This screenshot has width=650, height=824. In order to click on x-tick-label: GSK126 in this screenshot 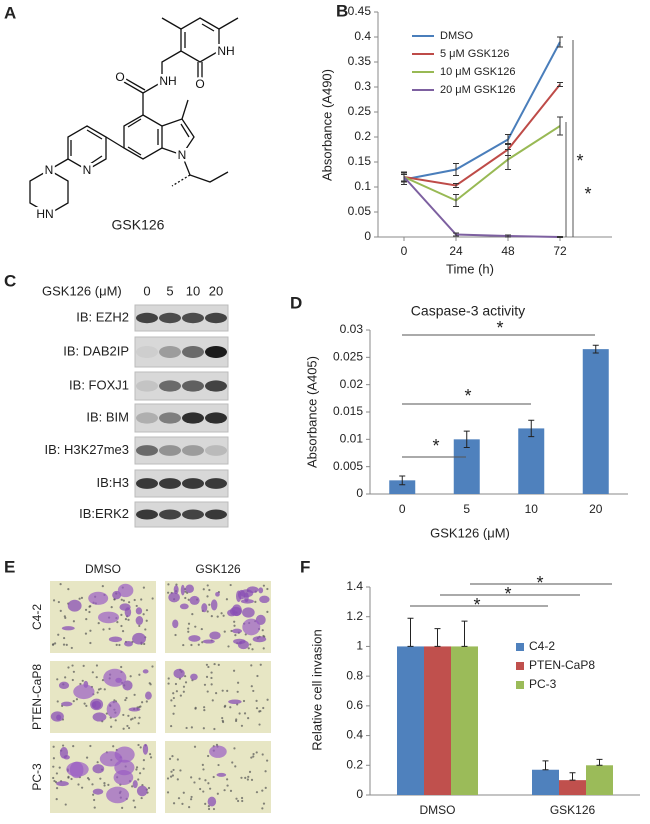, I will do `click(573, 810)`.